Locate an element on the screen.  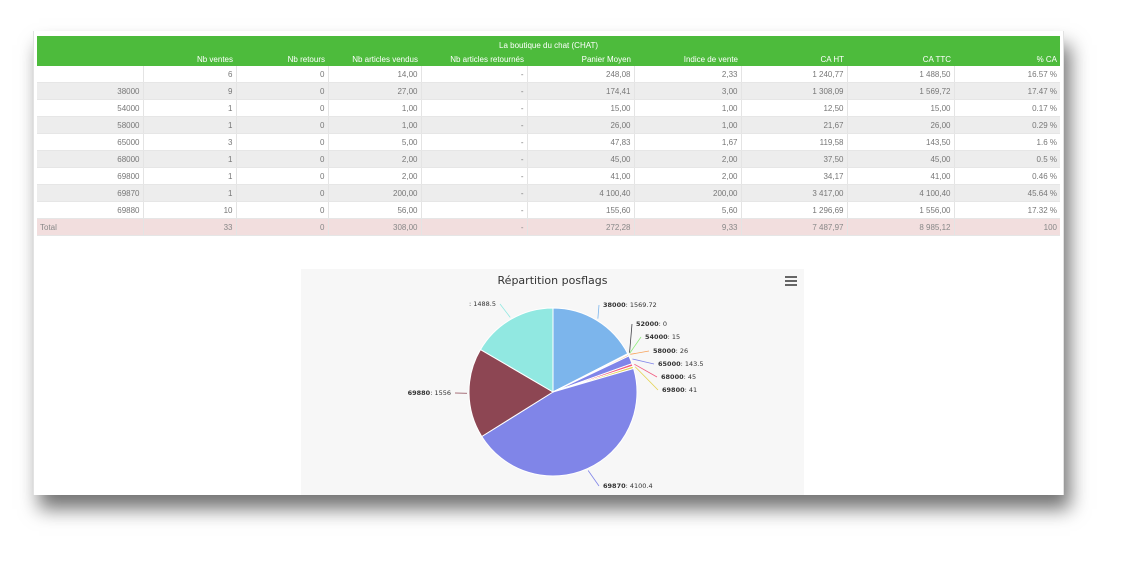
column-header: % CA is located at coordinates (1007, 59).